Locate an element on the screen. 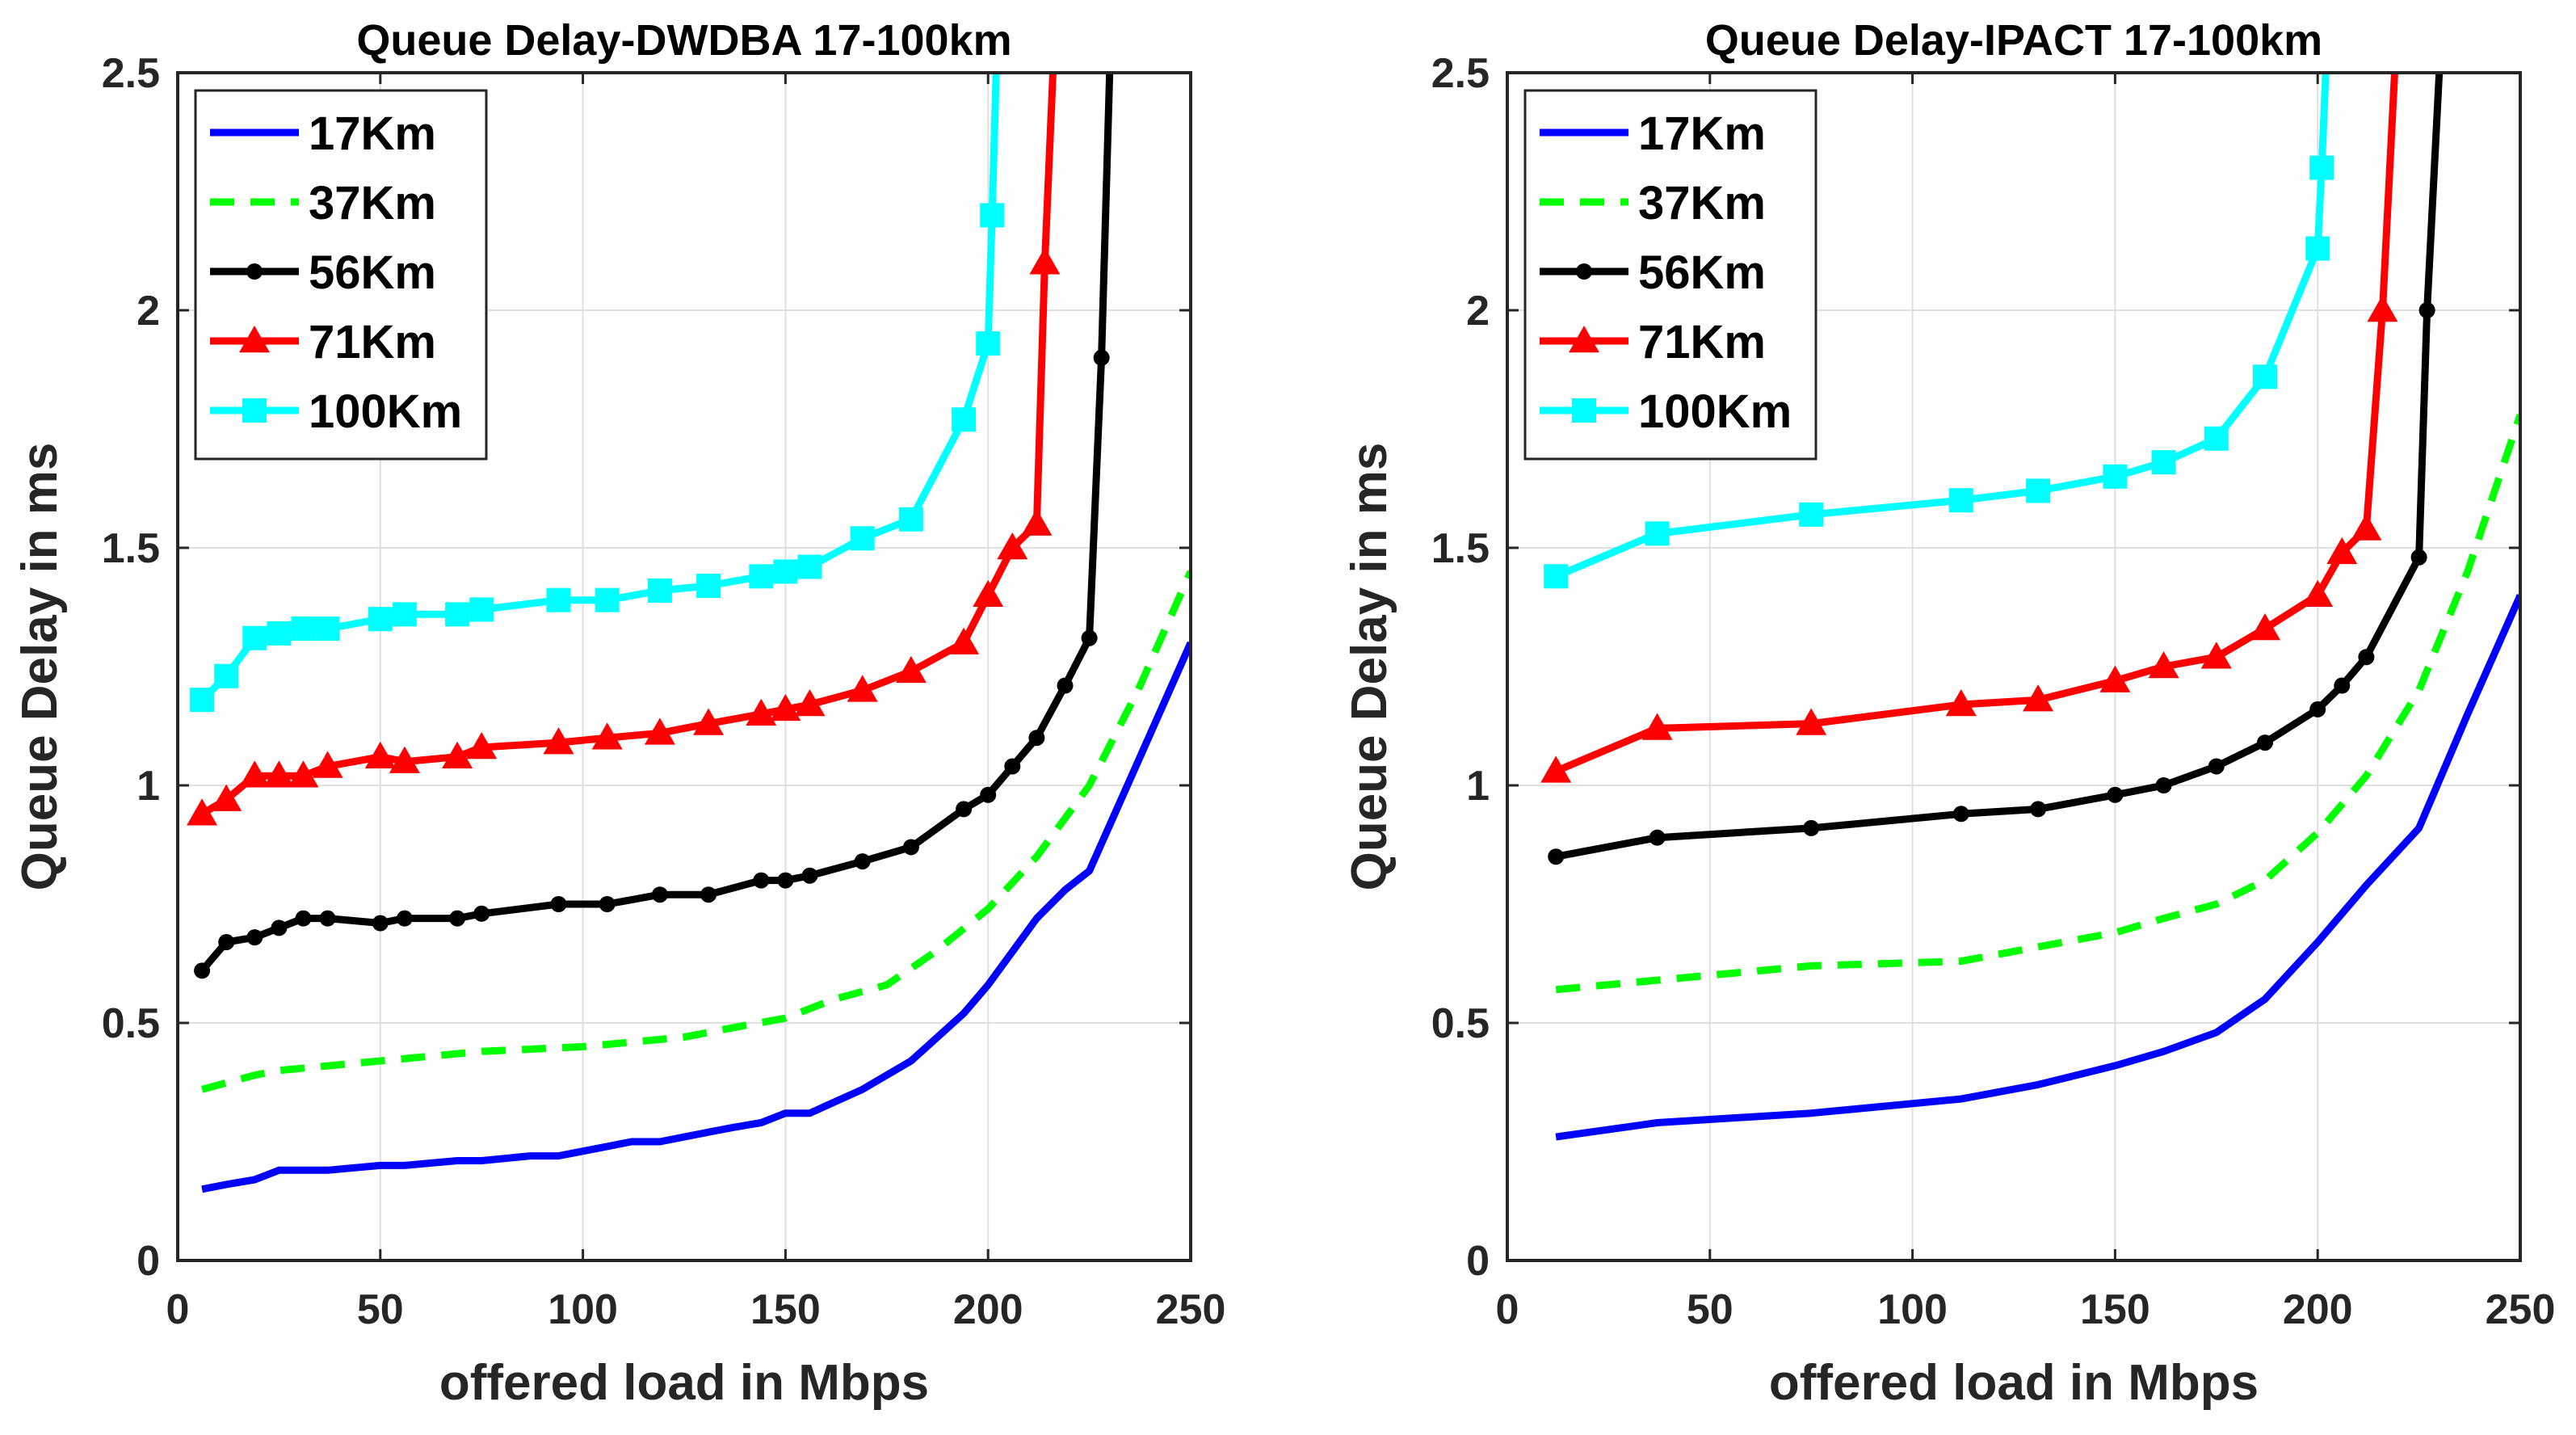  ipact-legend-label: 56Km is located at coordinates (1702, 272).